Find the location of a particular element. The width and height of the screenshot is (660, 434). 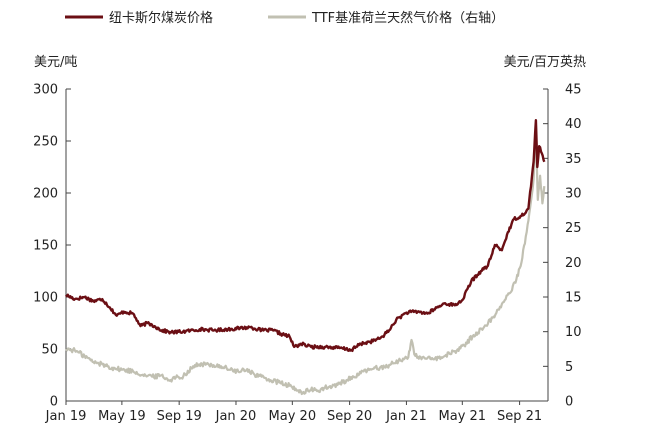

right-axis-tick-label: 15 is located at coordinates (573, 298).